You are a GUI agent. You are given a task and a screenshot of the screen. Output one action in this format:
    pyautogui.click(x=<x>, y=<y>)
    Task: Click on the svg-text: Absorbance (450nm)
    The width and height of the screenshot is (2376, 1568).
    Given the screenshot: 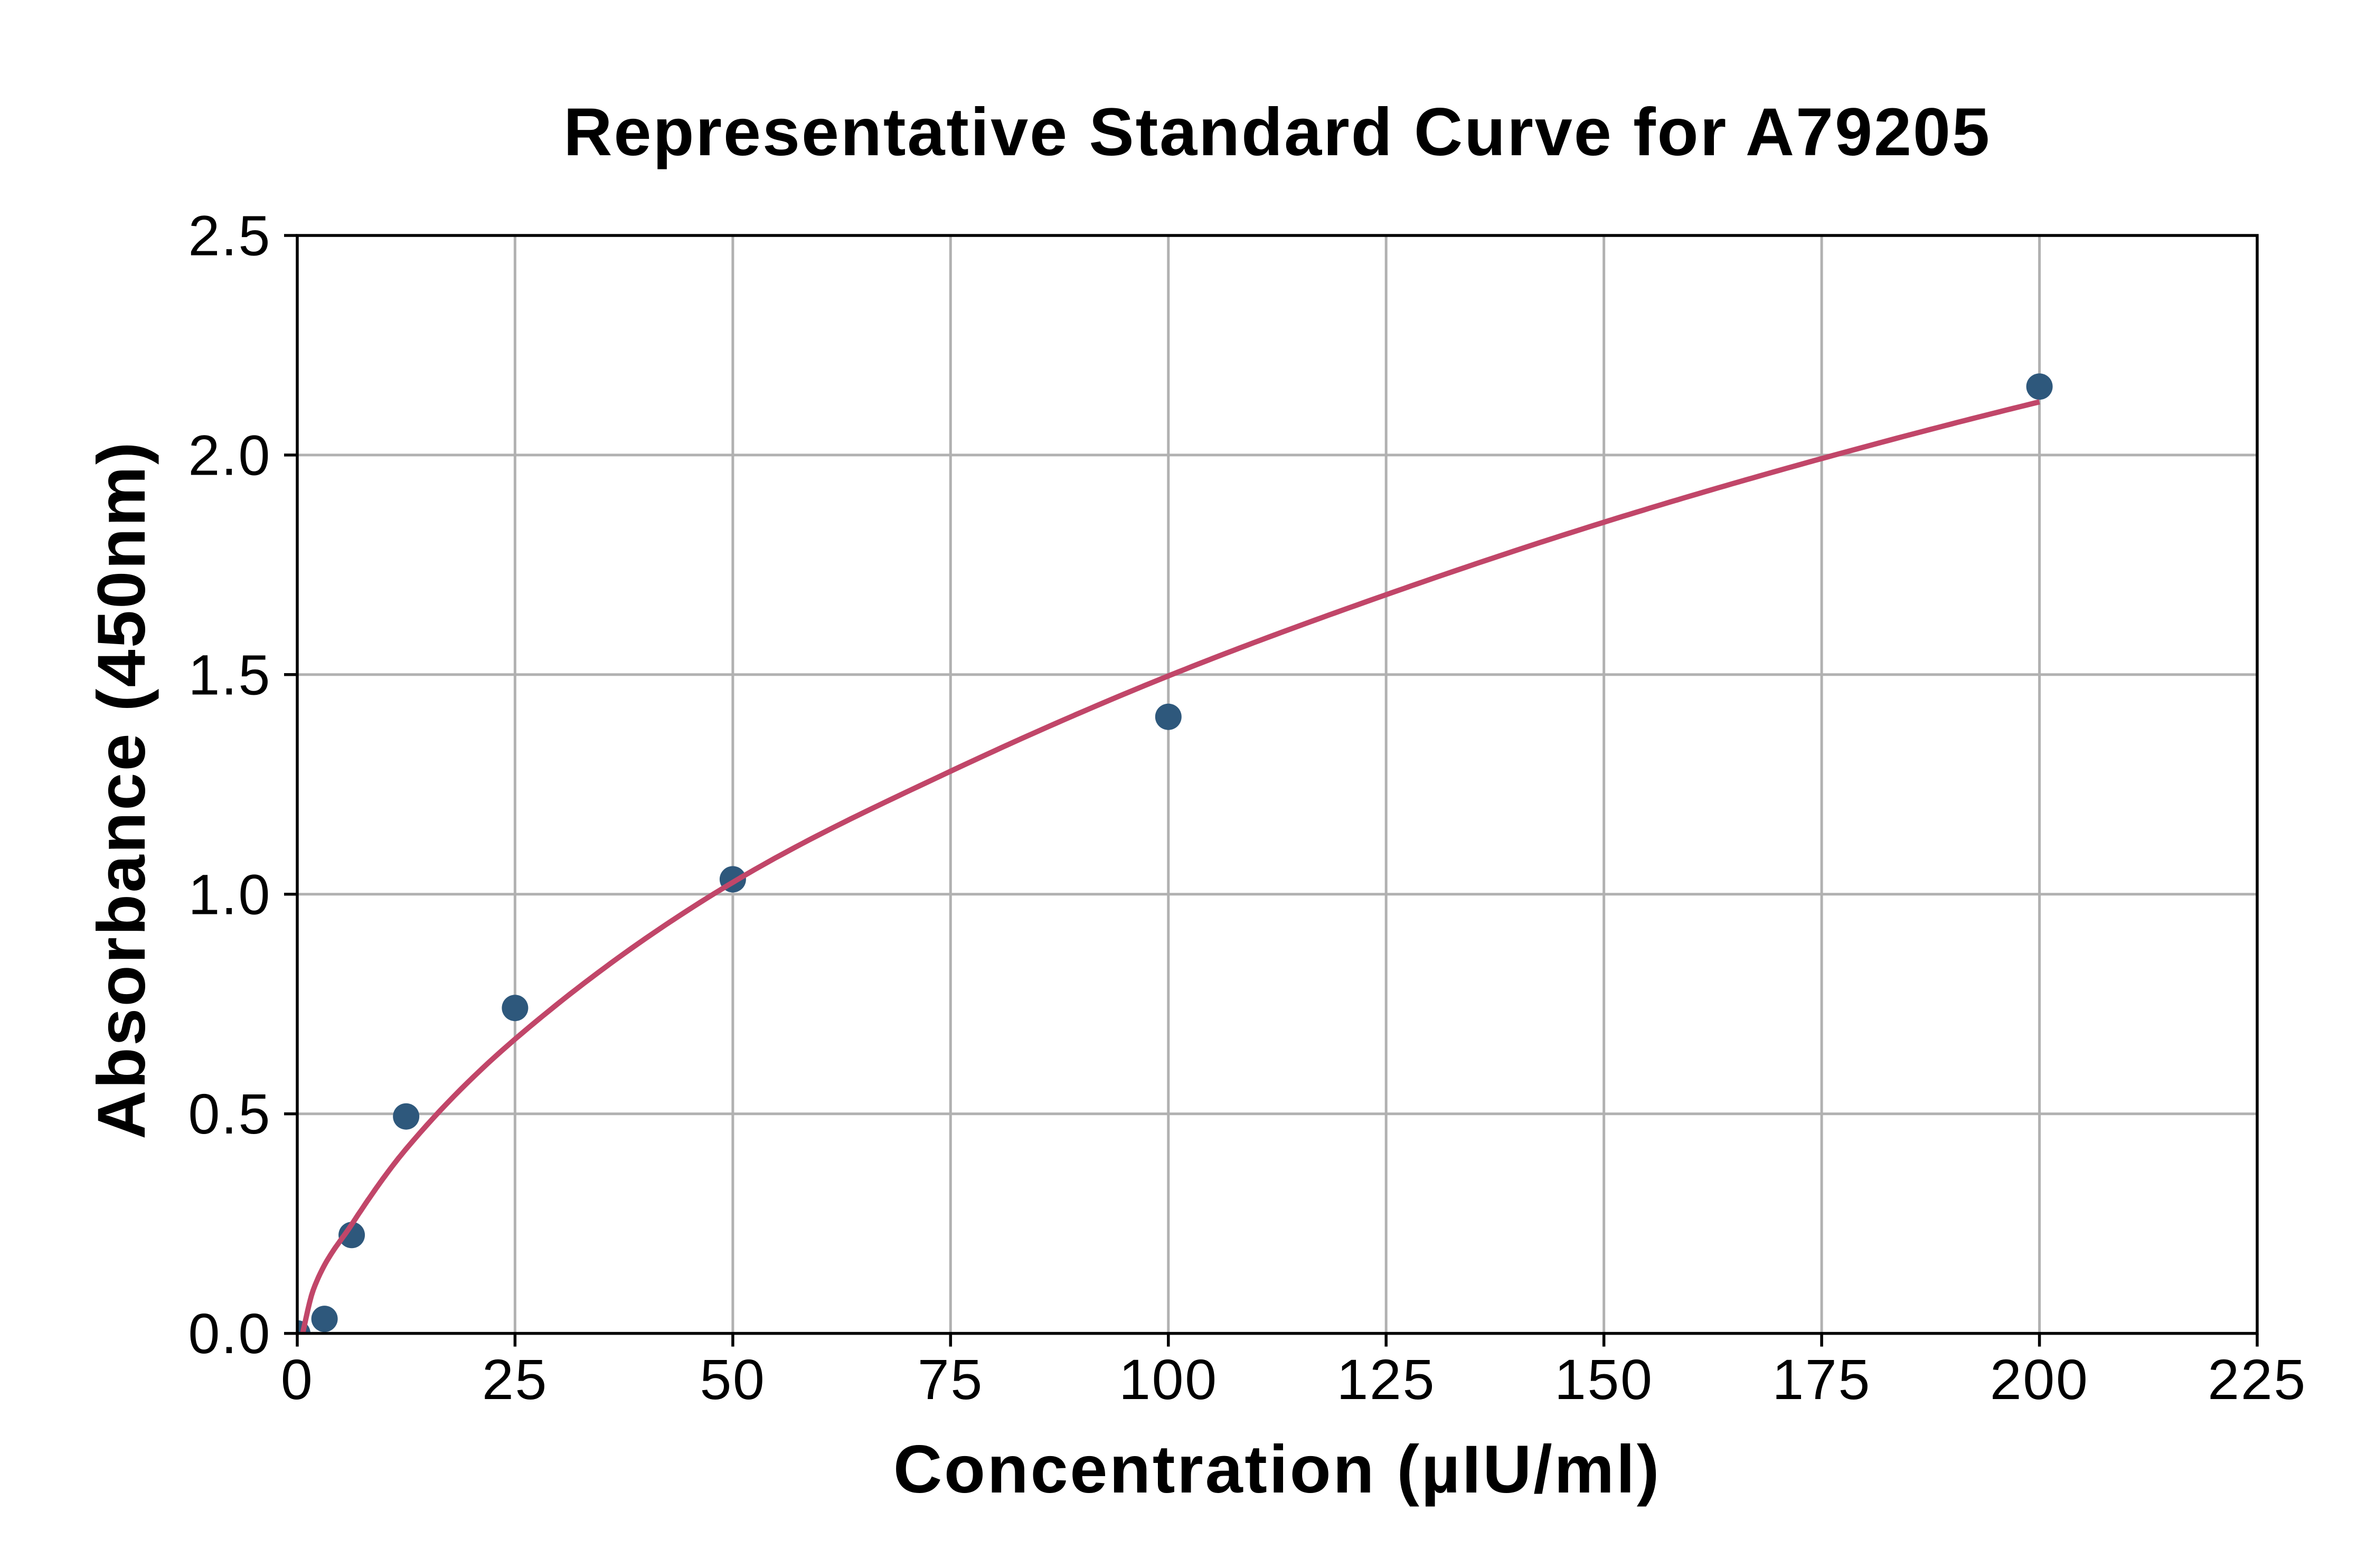 What is the action you would take?
    pyautogui.click(x=122, y=790)
    